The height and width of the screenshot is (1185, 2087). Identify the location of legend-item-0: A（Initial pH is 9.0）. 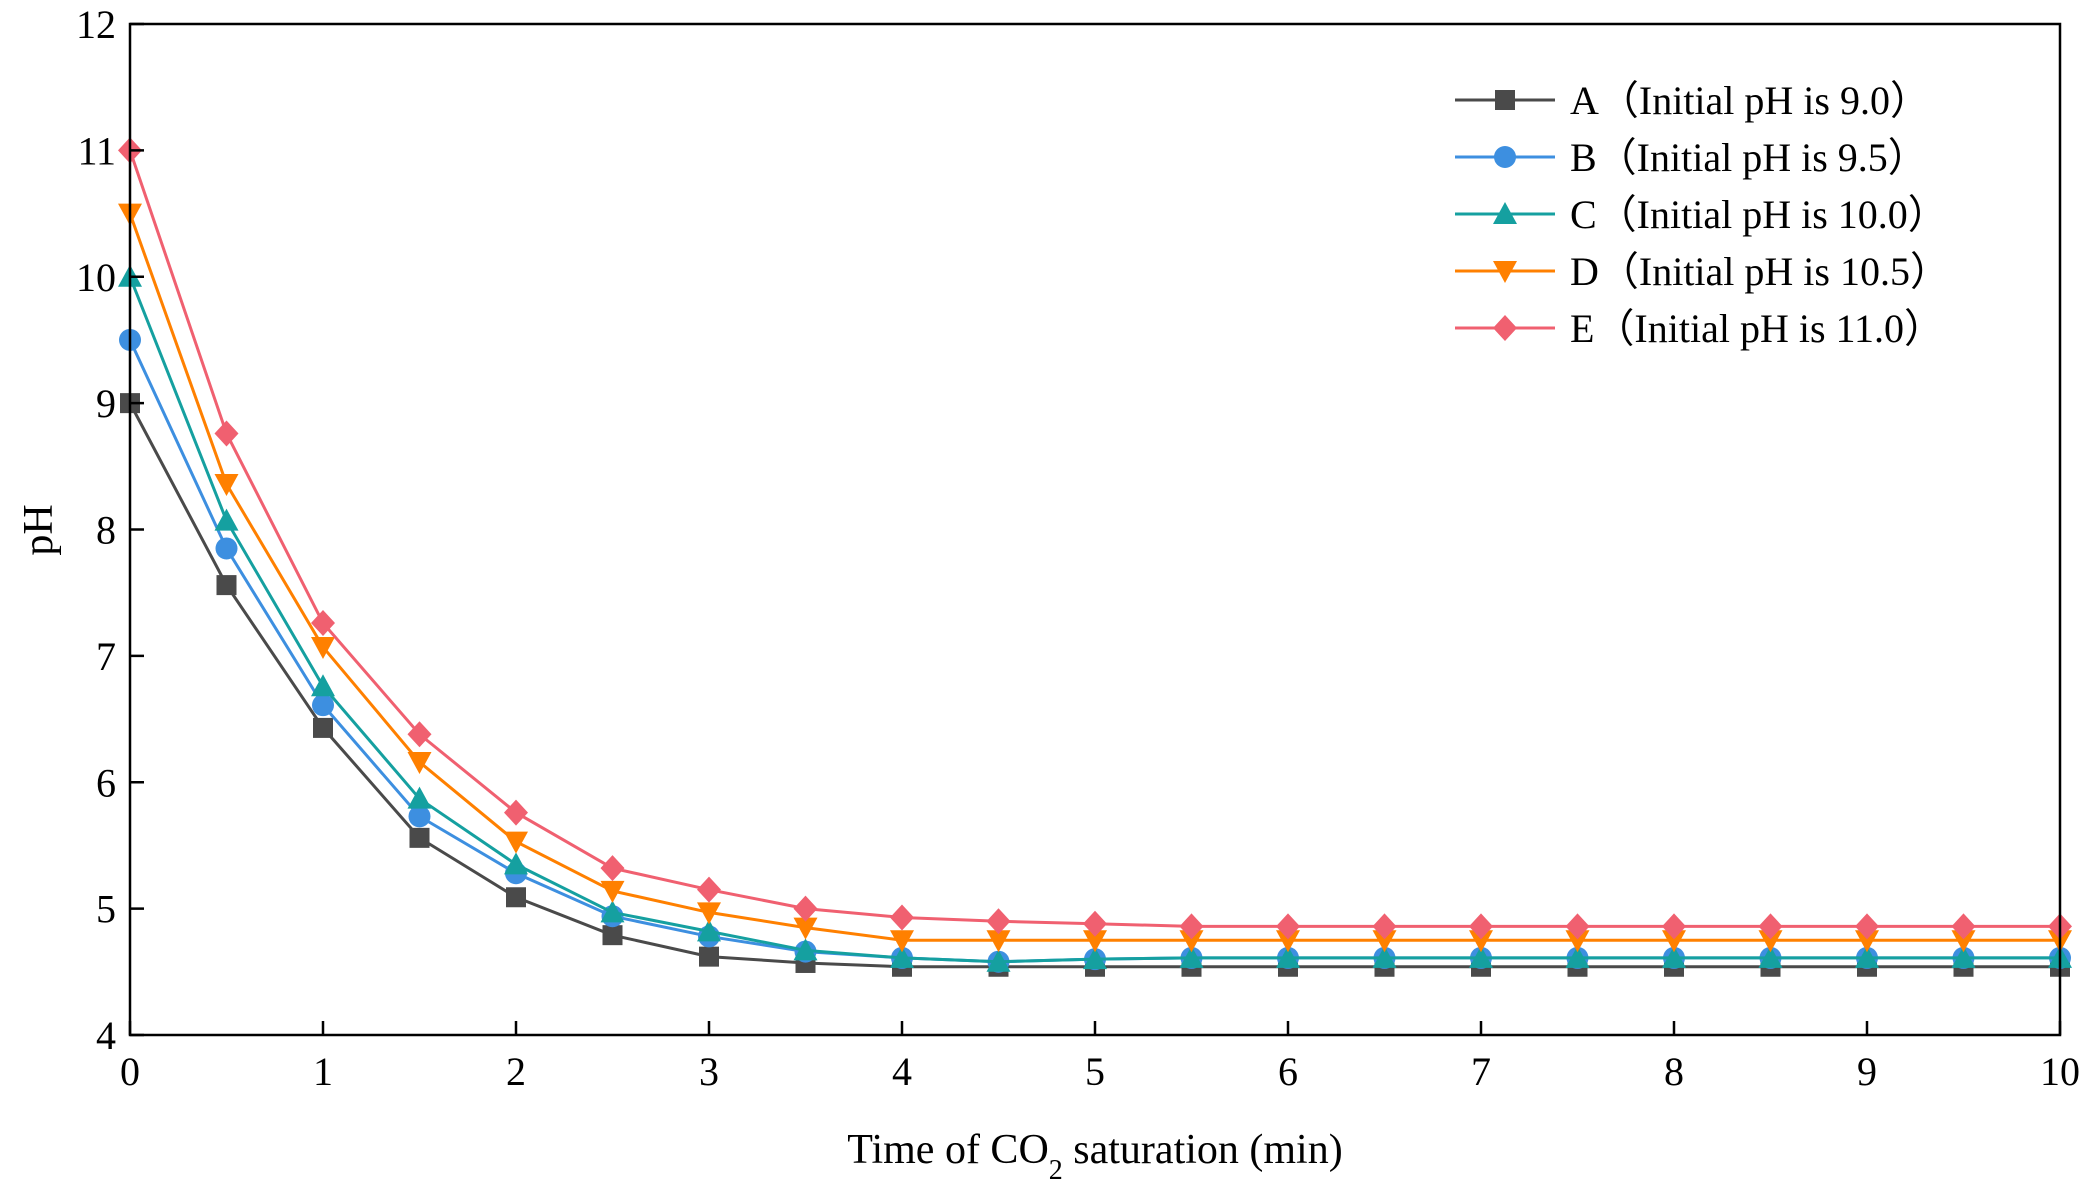
(1692, 100).